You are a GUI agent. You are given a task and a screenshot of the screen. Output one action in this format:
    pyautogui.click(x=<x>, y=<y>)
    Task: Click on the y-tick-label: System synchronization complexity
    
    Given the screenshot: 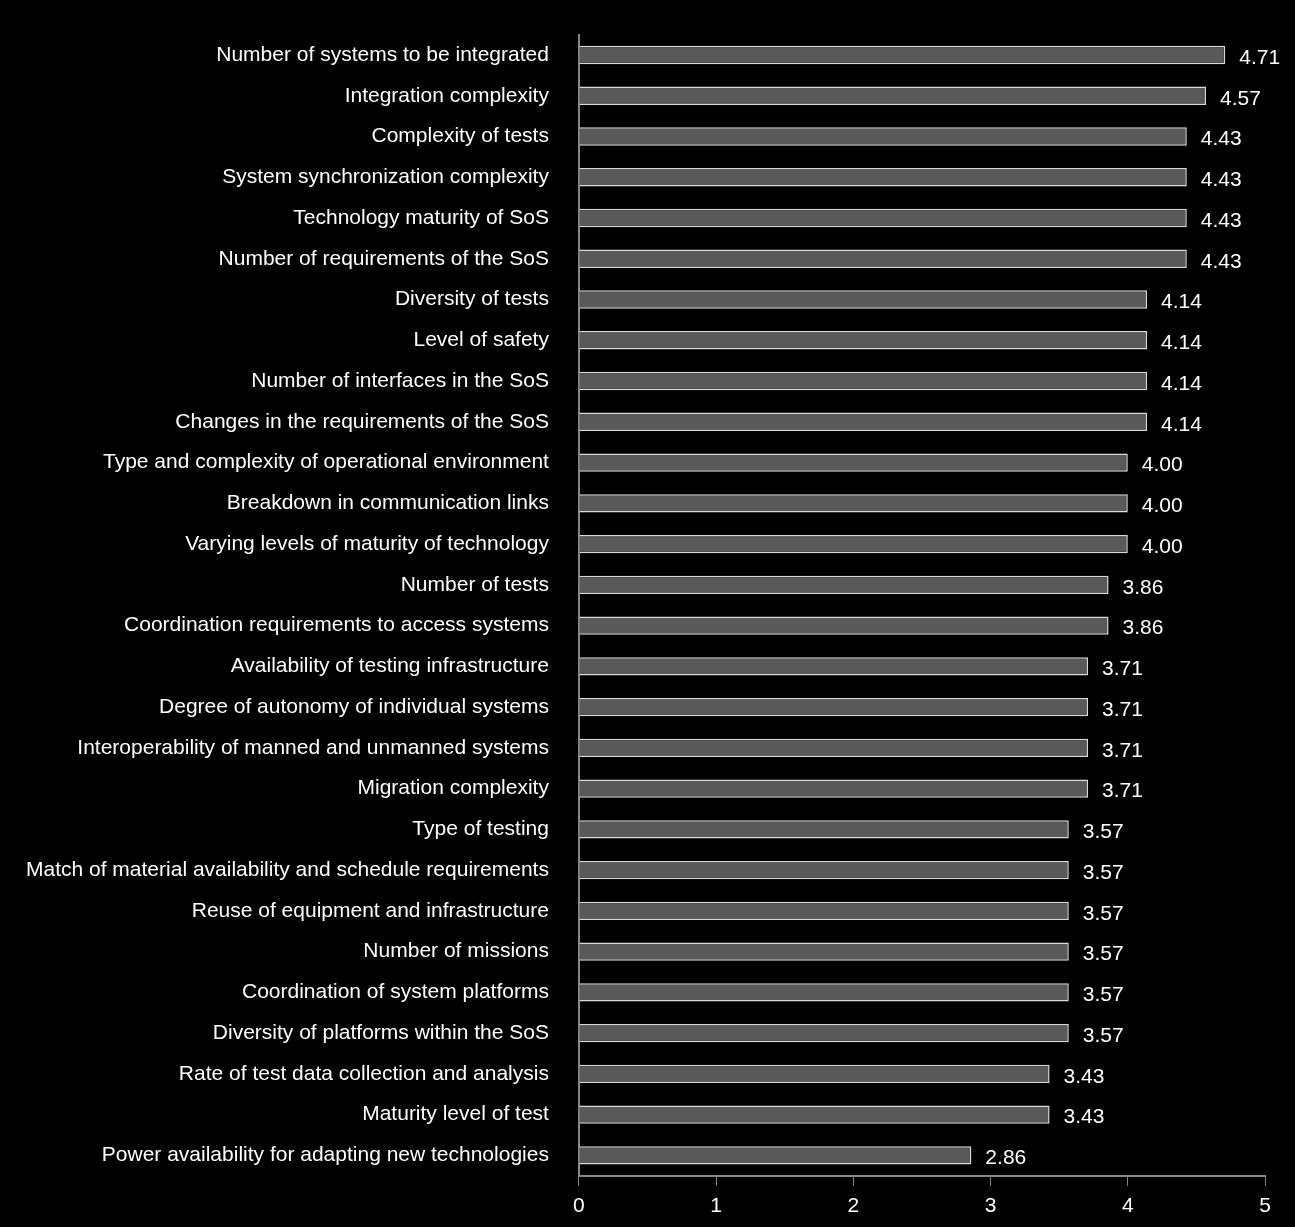 What is the action you would take?
    pyautogui.click(x=386, y=176)
    